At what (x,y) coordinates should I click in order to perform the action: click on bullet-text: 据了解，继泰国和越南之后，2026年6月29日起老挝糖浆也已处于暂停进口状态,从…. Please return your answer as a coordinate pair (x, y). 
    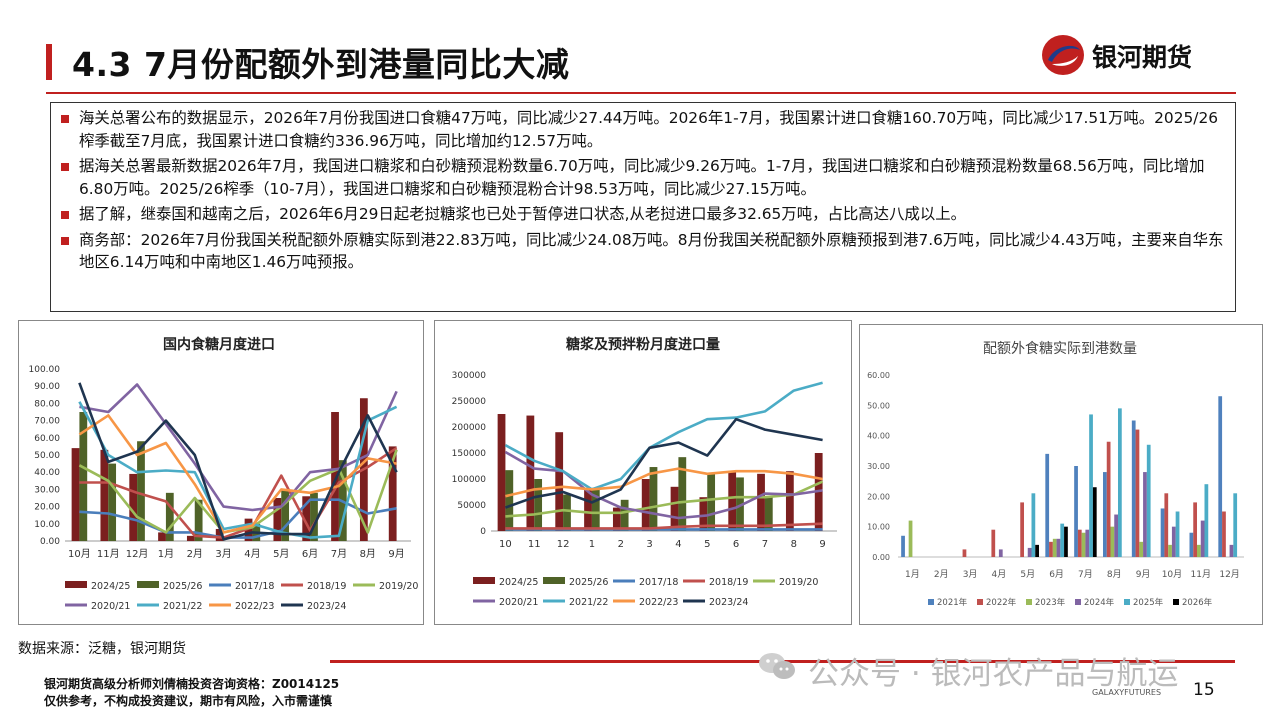
    Looking at the image, I should click on (523, 214).